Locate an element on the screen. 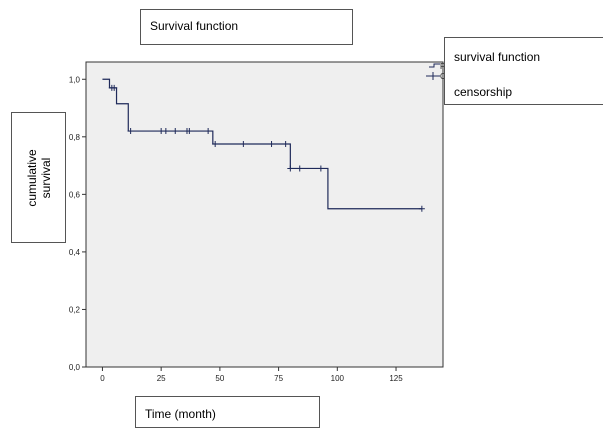  y-axis: 0,0 0,2 0,4 0,6 0,8 1,0 is located at coordinates (77, 223).